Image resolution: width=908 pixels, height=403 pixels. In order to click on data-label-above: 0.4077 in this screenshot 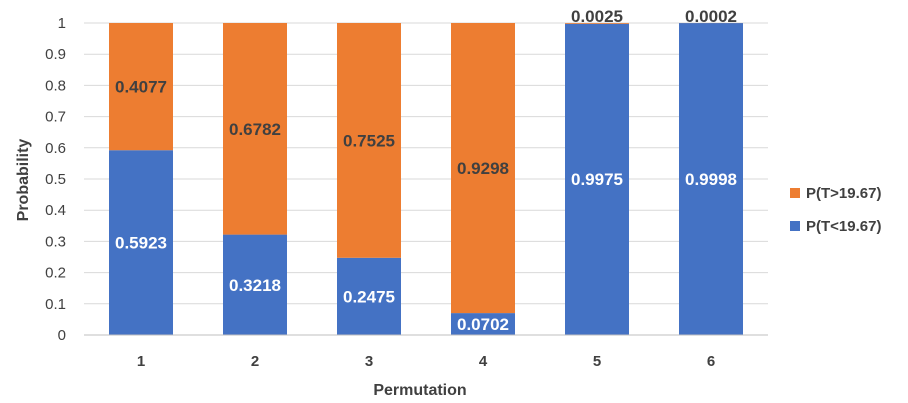, I will do `click(141, 87)`.